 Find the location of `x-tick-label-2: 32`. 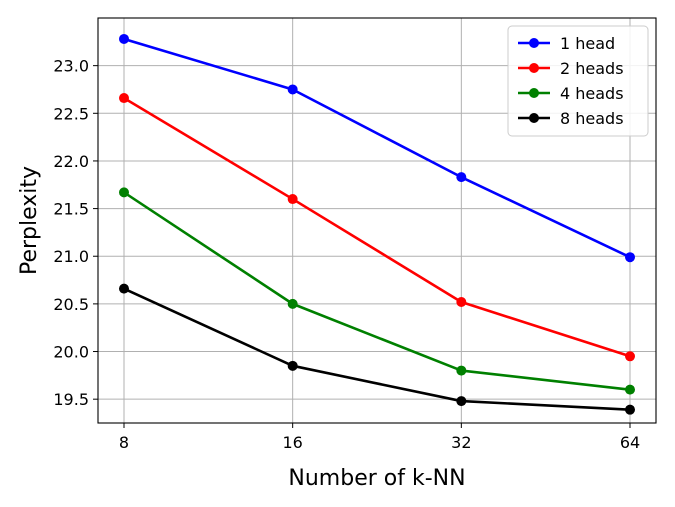

x-tick-label-2: 32 is located at coordinates (461, 442).